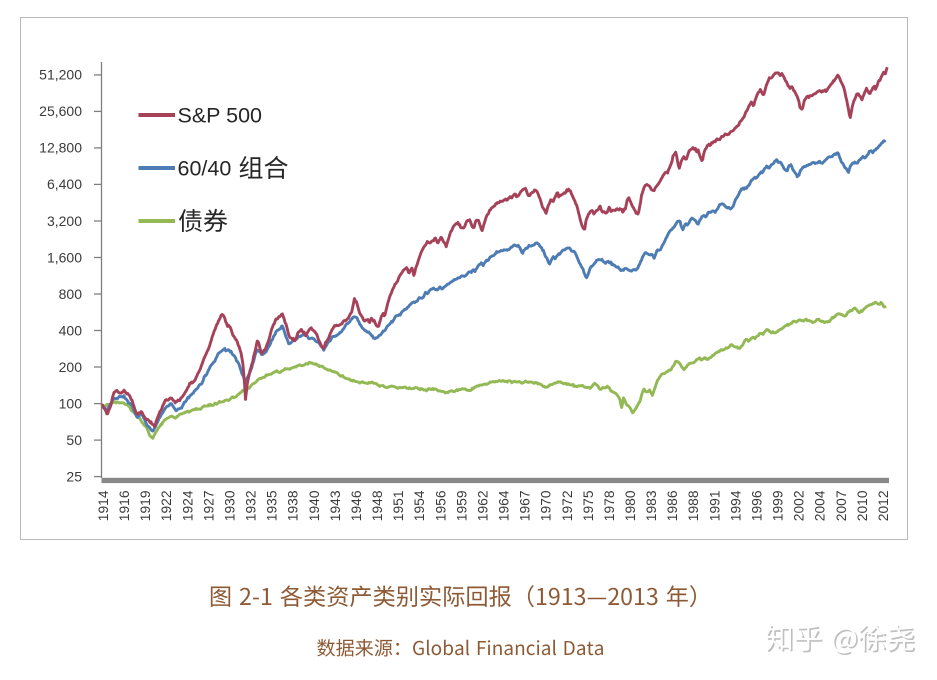 The image size is (937, 680). Describe the element at coordinates (525, 506) in the screenshot. I see `svg-text: 1967` at that location.